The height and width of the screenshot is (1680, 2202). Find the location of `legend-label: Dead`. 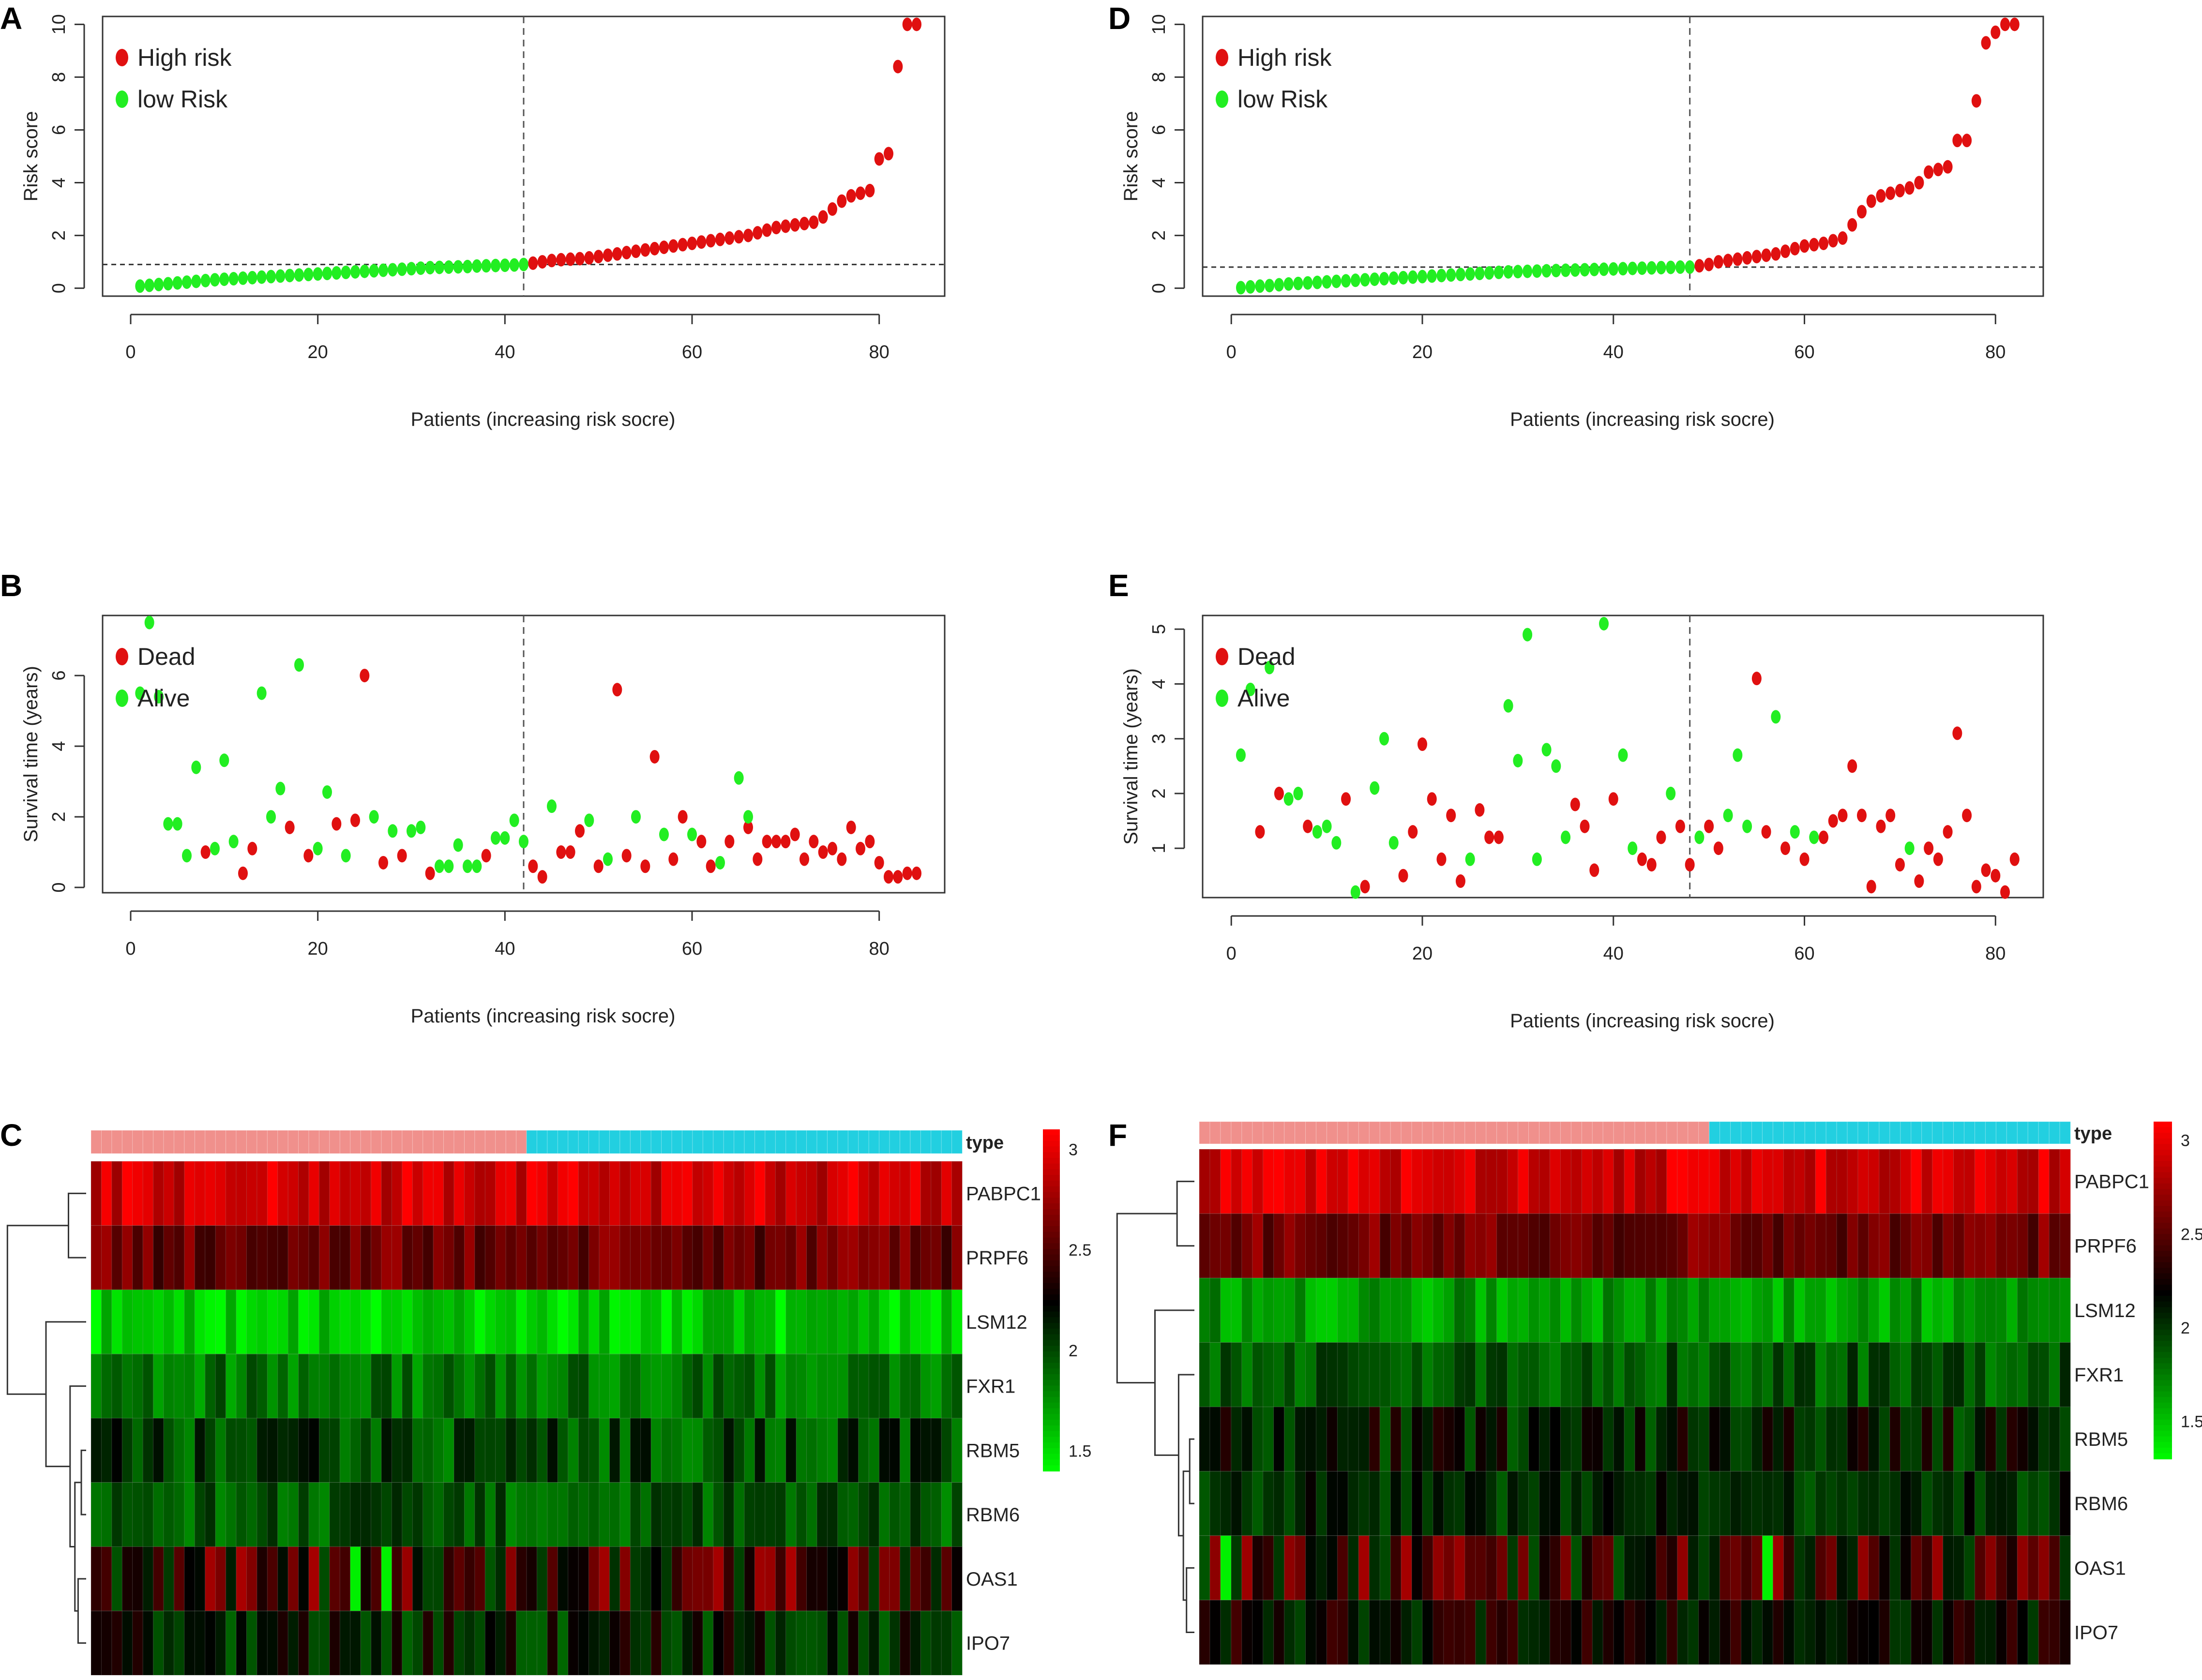

legend-label: Dead is located at coordinates (166, 657).